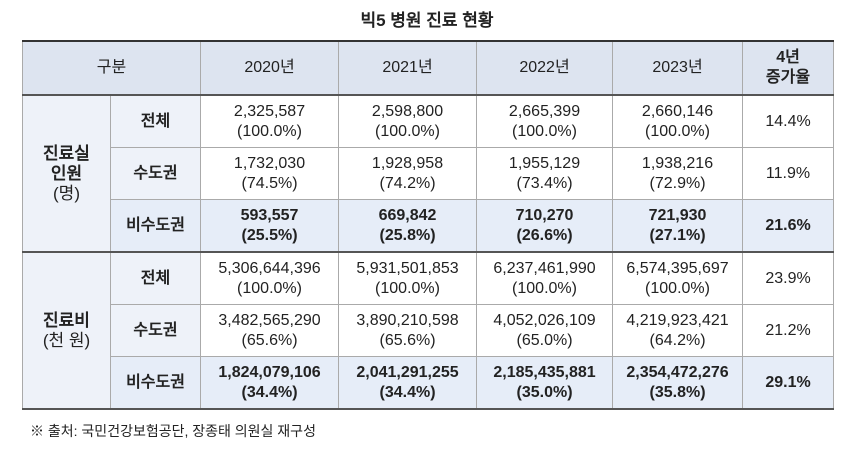 Image resolution: width=854 pixels, height=451 pixels. Describe the element at coordinates (677, 235) in the screenshot. I see `text-line: (27.1%)` at that location.